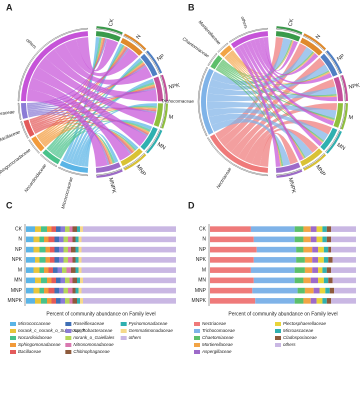 The width and height of the screenshot is (364, 400). Describe the element at coordinates (217, 344) in the screenshot. I see `legend-label: Mortierellaceae` at that location.